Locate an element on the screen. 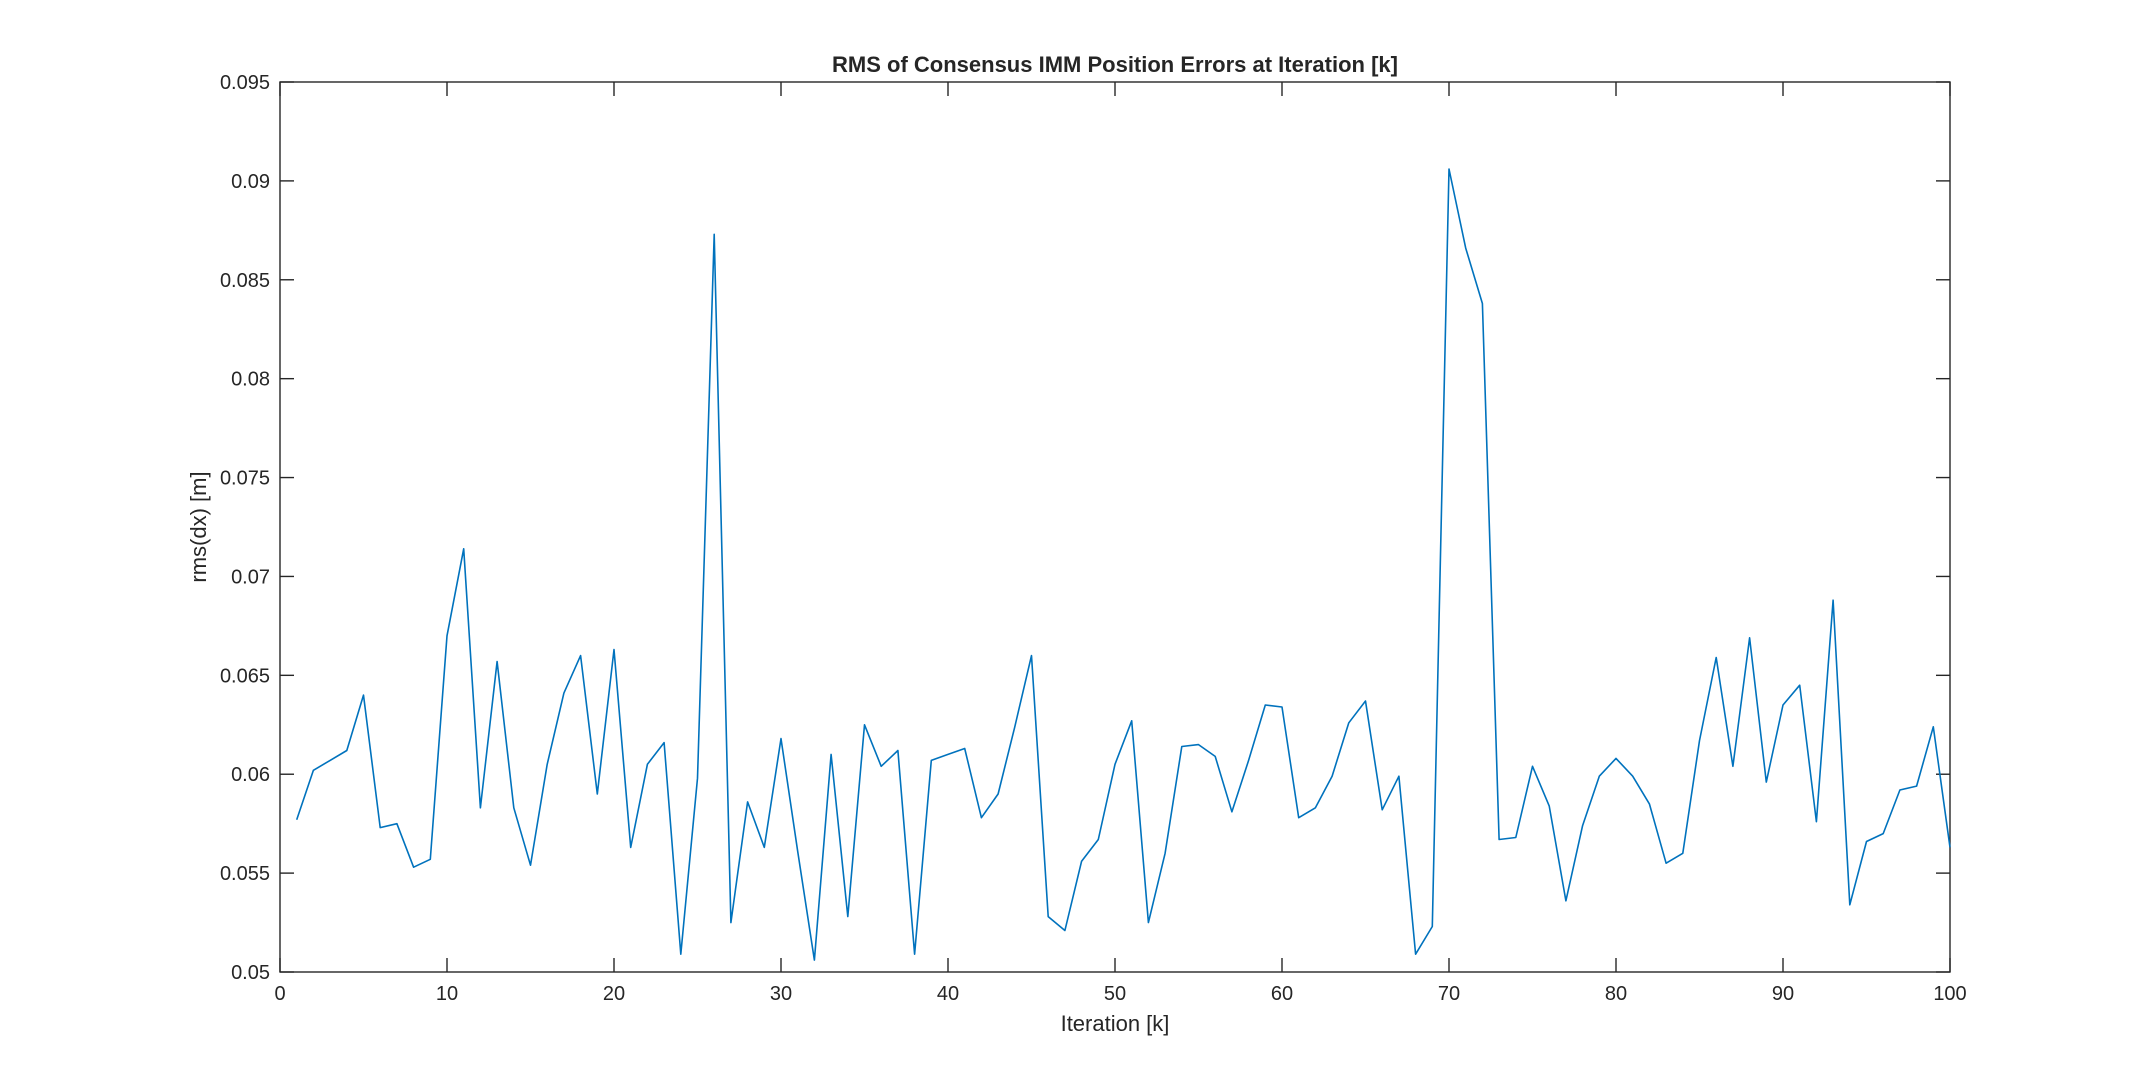 The height and width of the screenshot is (1080, 2134). y-tick-label: 0.085 is located at coordinates (245, 281).